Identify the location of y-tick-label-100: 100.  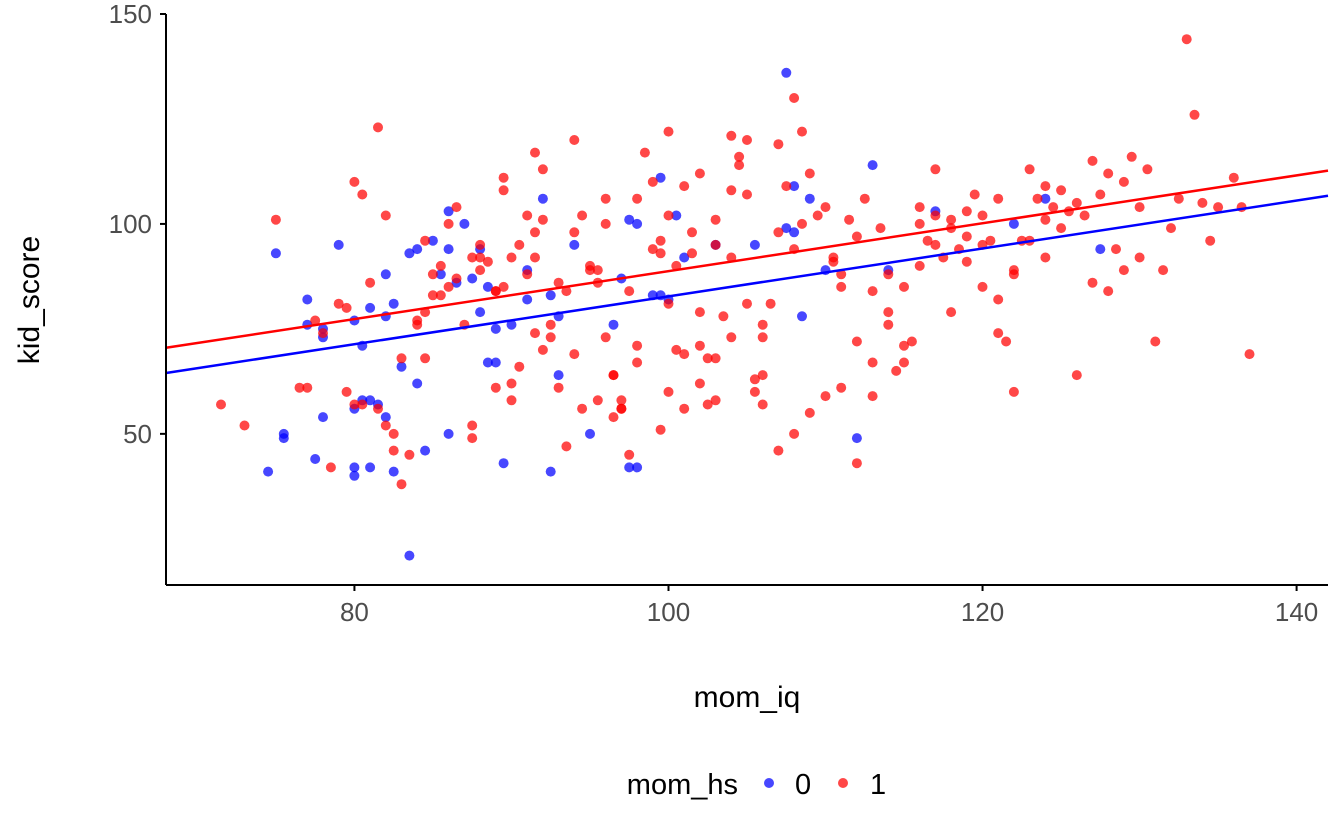
(130, 224).